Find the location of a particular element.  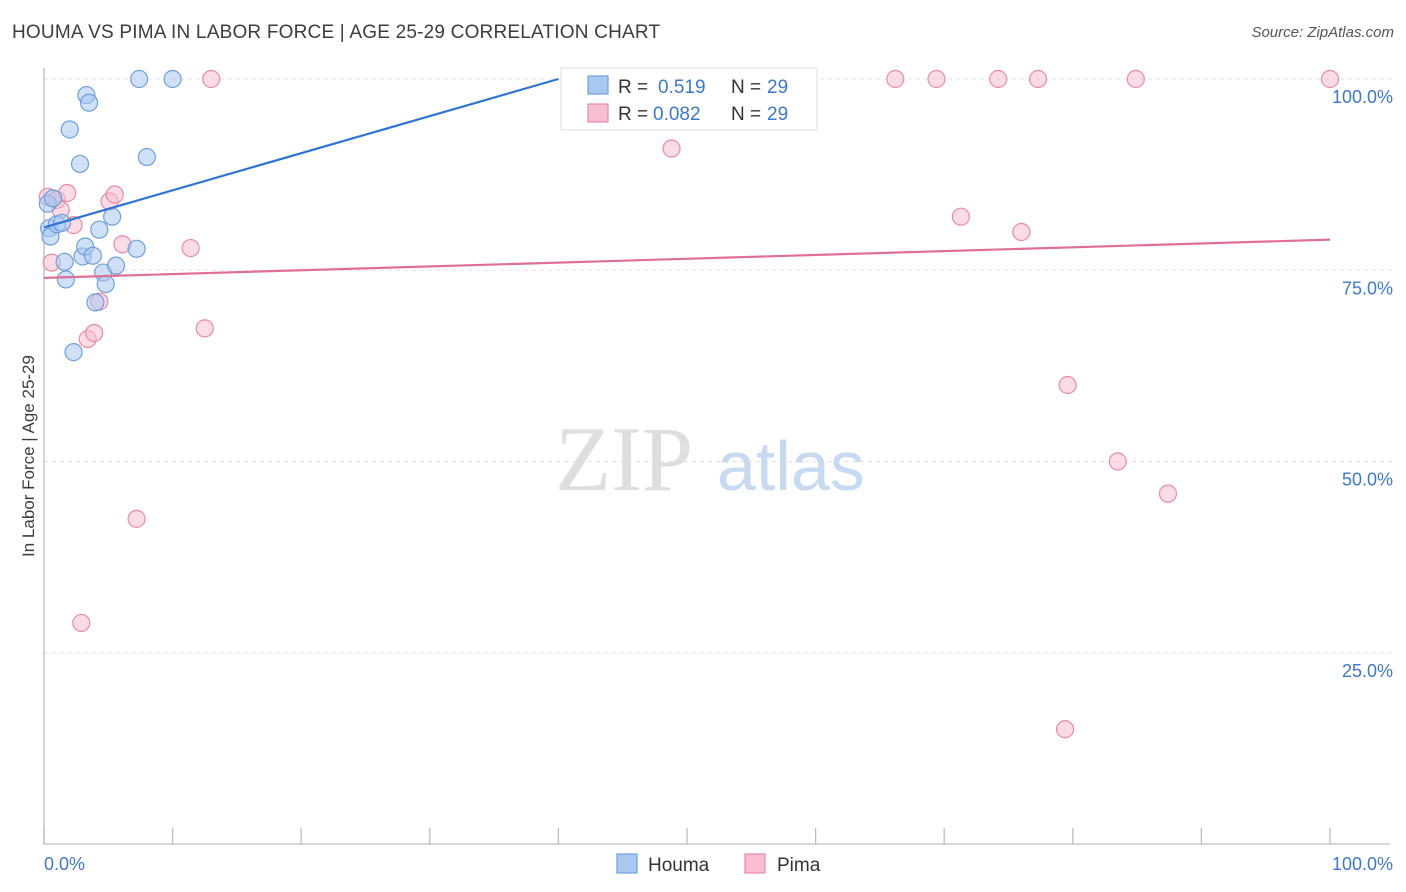

houma-n-label: N = is located at coordinates (746, 87).